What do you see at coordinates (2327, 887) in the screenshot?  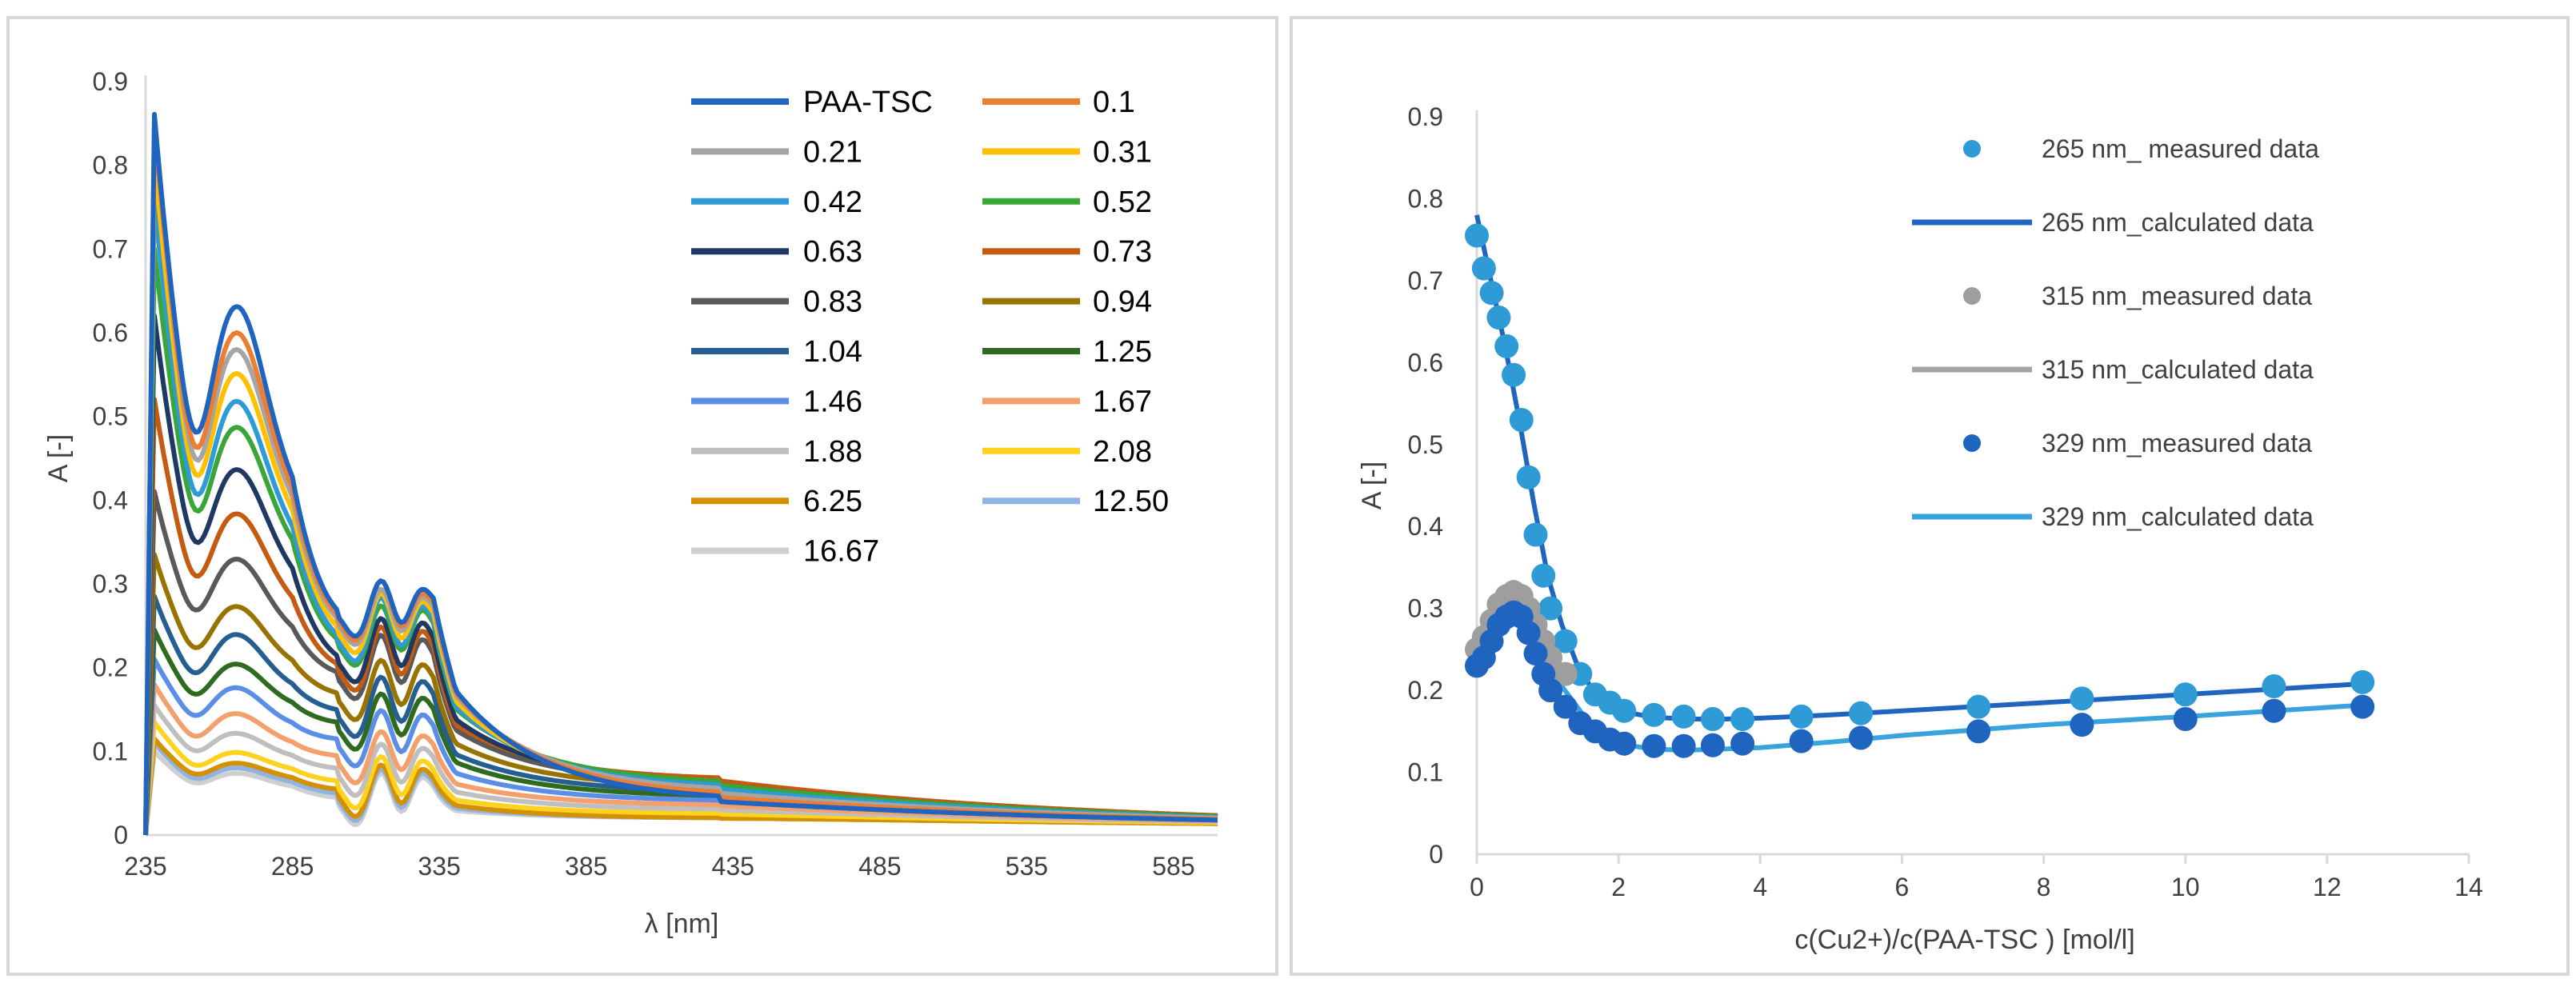 I see `x-tick-label: 12` at bounding box center [2327, 887].